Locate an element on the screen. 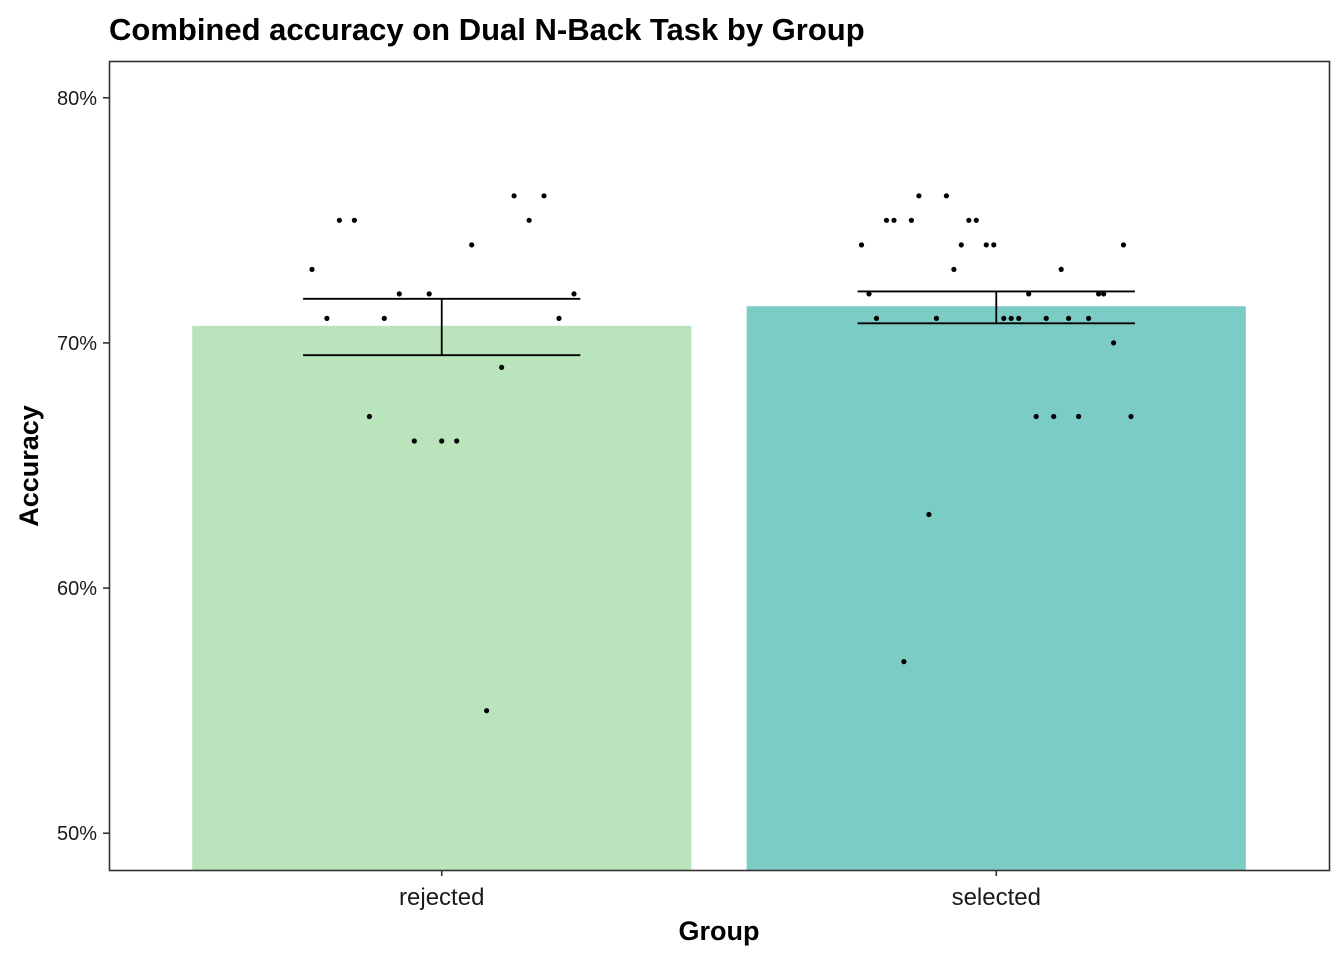 The image size is (1344, 960). x-tick-label-rejected: rejected is located at coordinates (441, 897).